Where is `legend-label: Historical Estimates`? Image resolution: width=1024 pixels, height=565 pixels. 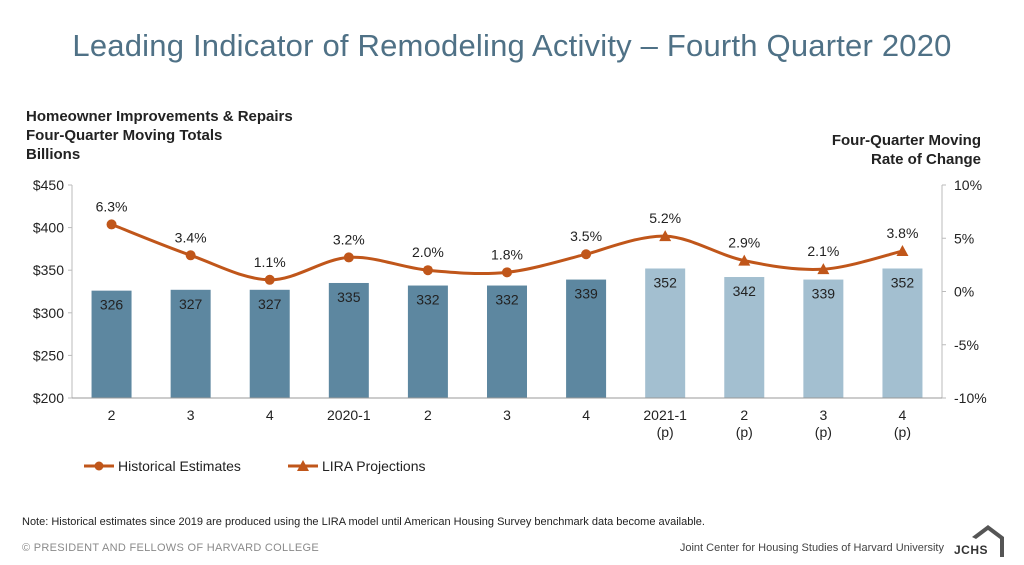 legend-label: Historical Estimates is located at coordinates (179, 466).